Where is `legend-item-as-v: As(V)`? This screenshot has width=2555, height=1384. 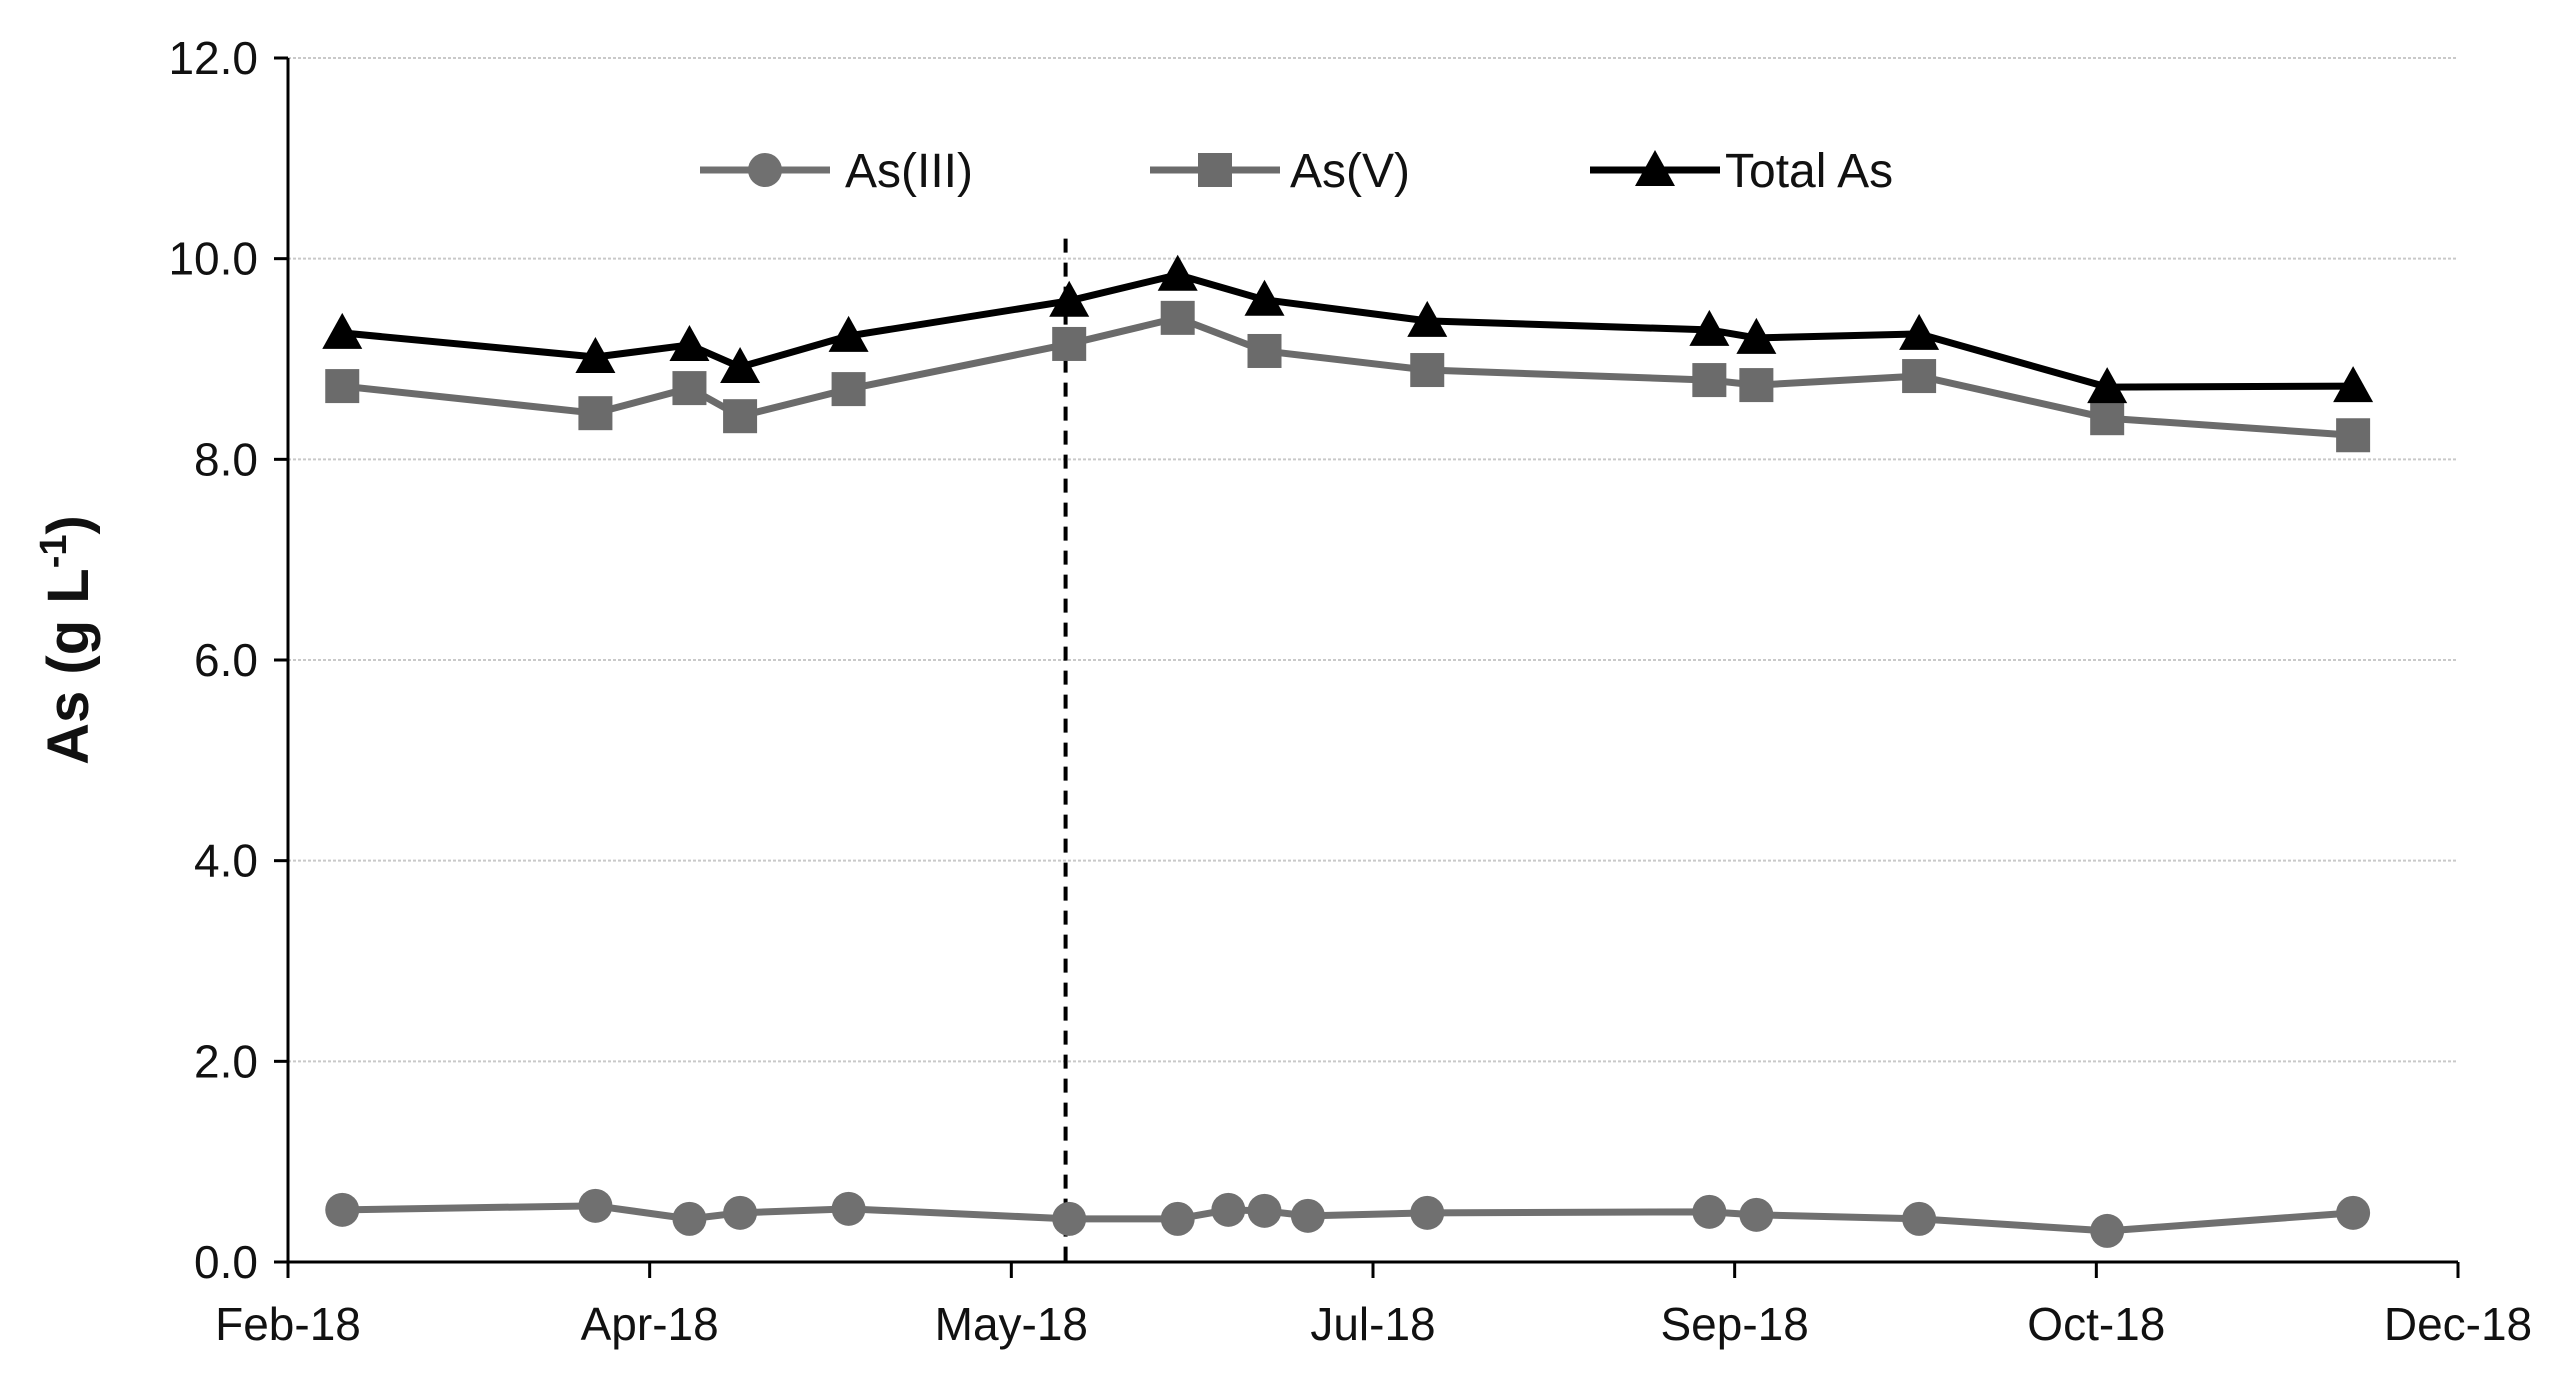
legend-item-as-v: As(V) is located at coordinates (1280, 171).